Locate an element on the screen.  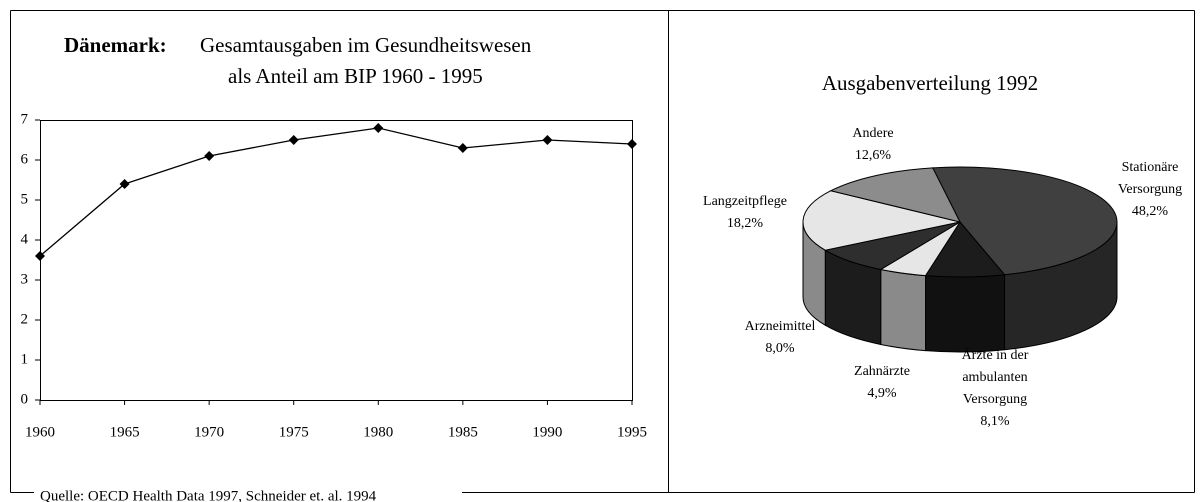
pie-label: ambulanten is located at coordinates (994, 377).